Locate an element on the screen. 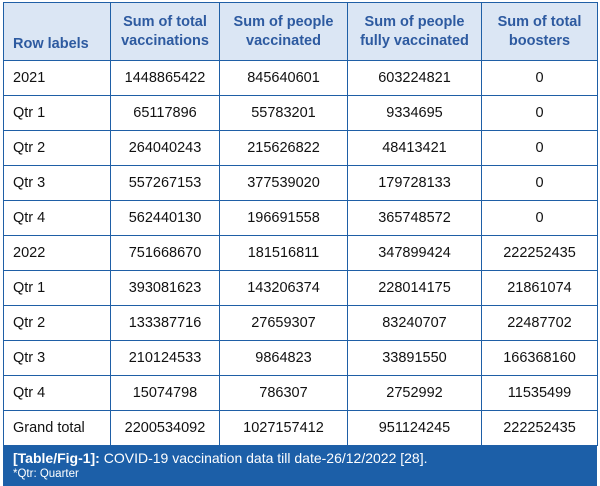 This screenshot has height=486, width=600. cell-total-vaccinations: 133387716 is located at coordinates (165, 323).